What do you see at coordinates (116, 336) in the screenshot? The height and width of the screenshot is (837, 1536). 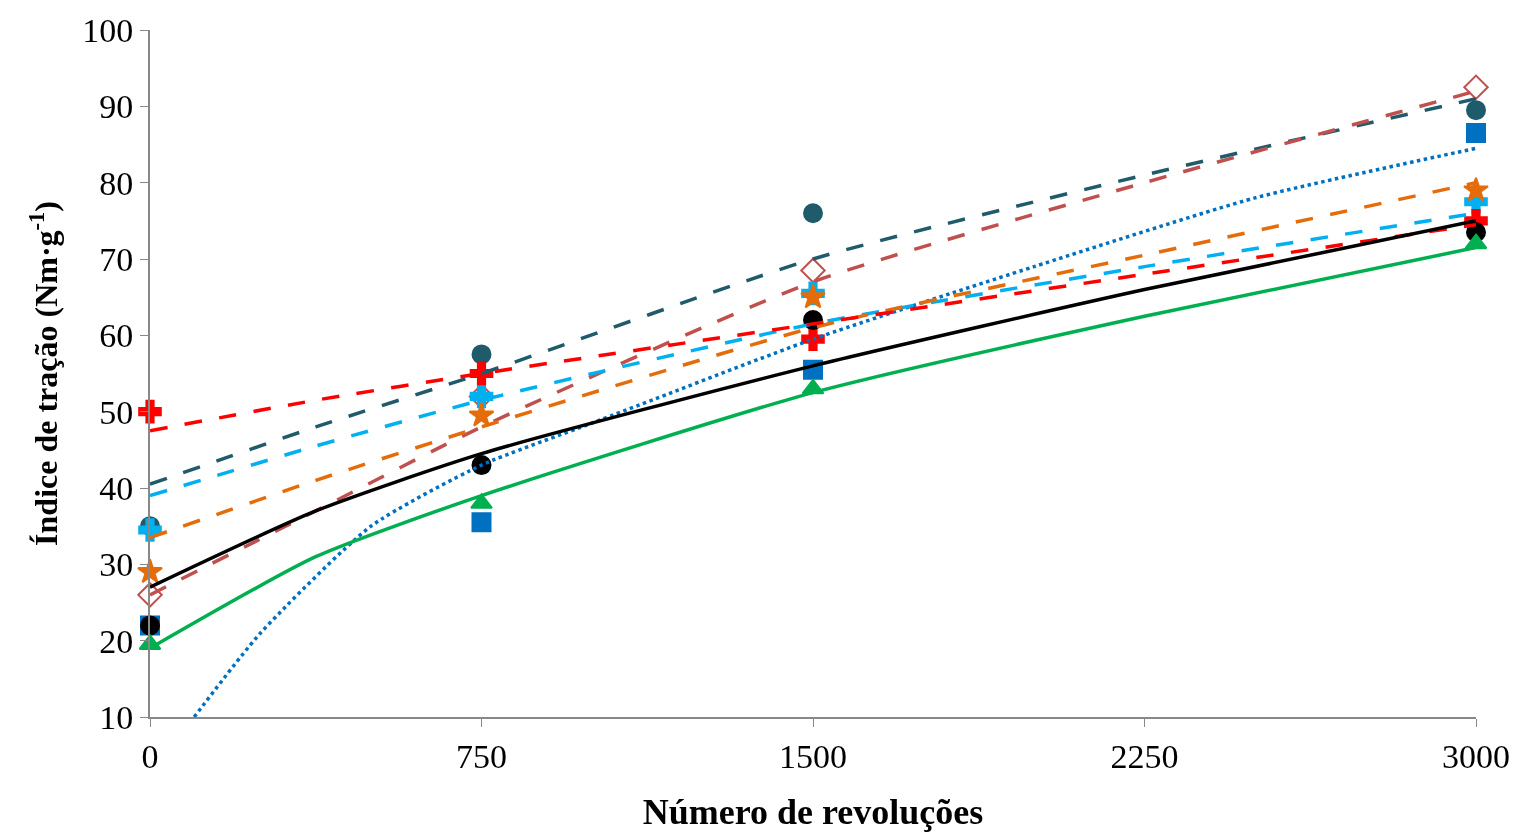 I see `y-tick-label: 60` at bounding box center [116, 336].